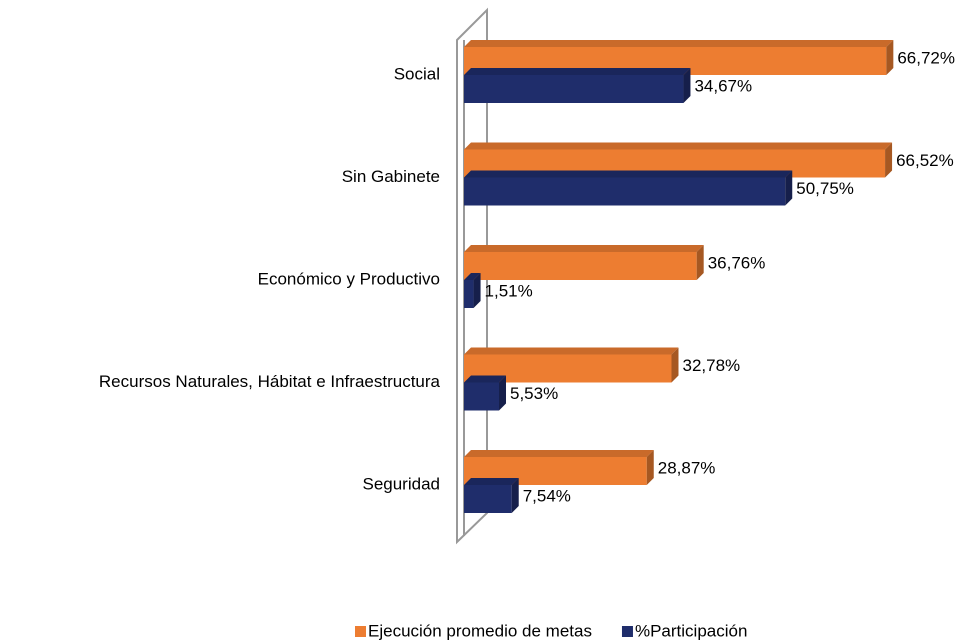 The image size is (979, 643). Describe the element at coordinates (925, 160) in the screenshot. I see `value-label: 66,52%` at that location.